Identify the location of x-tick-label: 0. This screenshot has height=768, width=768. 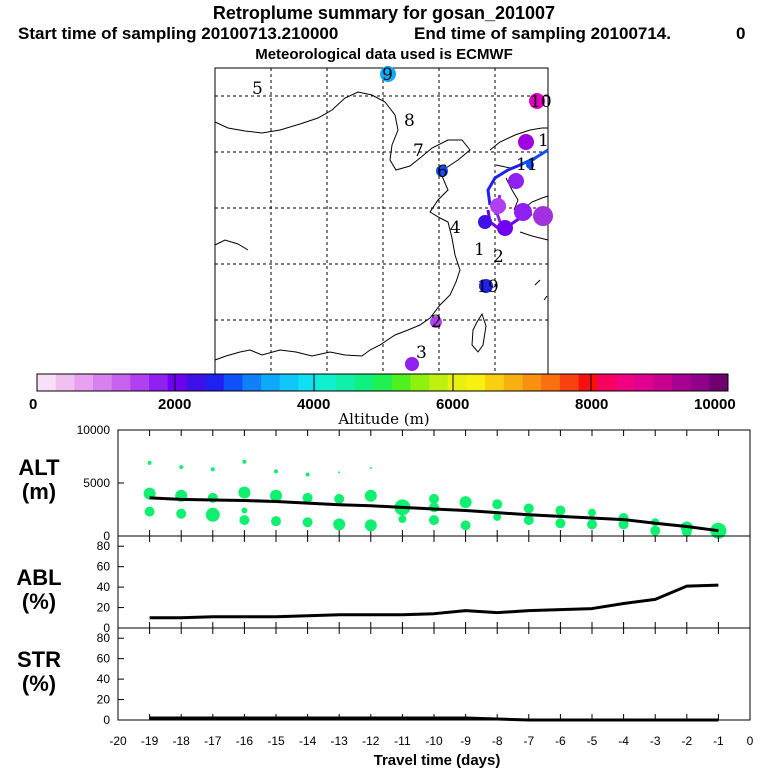
(750, 741).